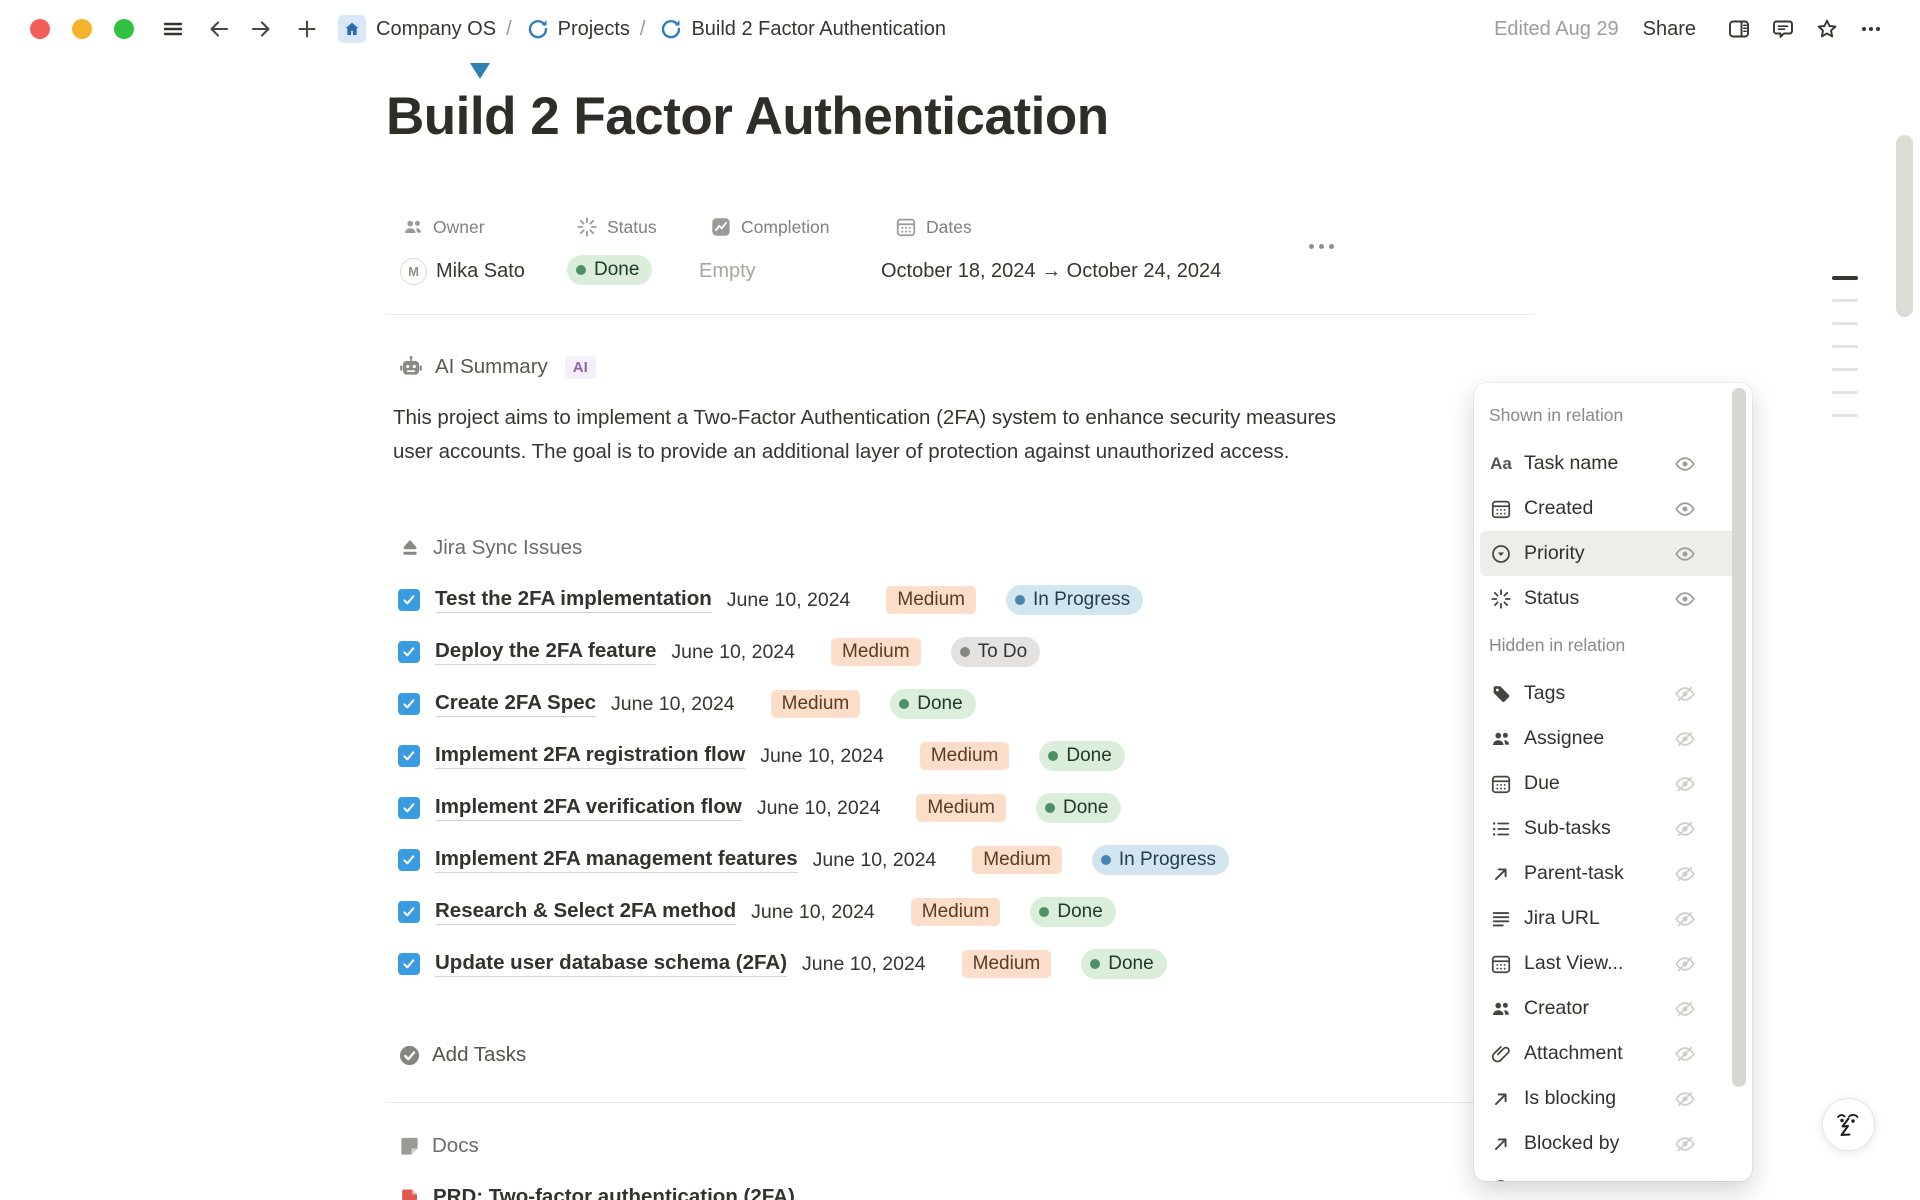  What do you see at coordinates (410, 547) in the screenshot?
I see `eject-icon` at bounding box center [410, 547].